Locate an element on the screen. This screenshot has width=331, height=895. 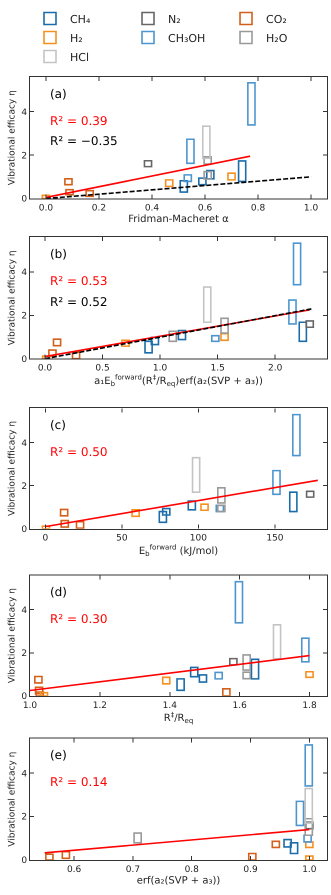
x-tick-label: 2.0 is located at coordinates (275, 369).